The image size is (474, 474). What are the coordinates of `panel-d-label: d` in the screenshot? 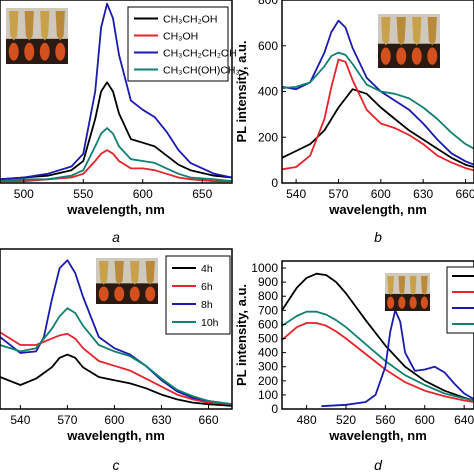 It's located at (378, 465).